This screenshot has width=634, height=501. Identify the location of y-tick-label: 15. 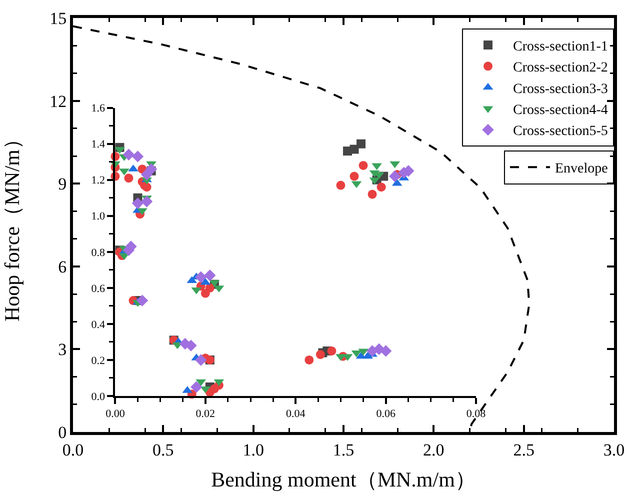
(58, 18).